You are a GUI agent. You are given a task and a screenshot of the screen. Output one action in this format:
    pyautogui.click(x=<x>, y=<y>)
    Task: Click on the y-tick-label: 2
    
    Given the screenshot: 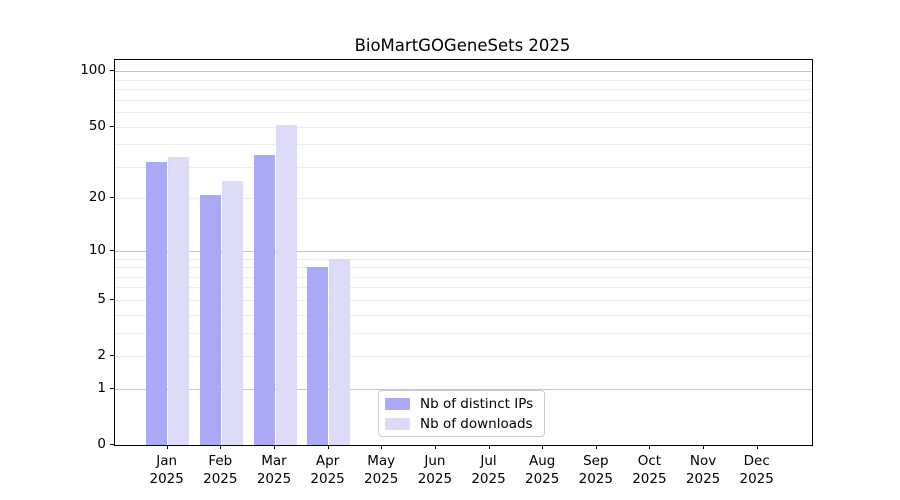 What is the action you would take?
    pyautogui.click(x=101, y=355)
    